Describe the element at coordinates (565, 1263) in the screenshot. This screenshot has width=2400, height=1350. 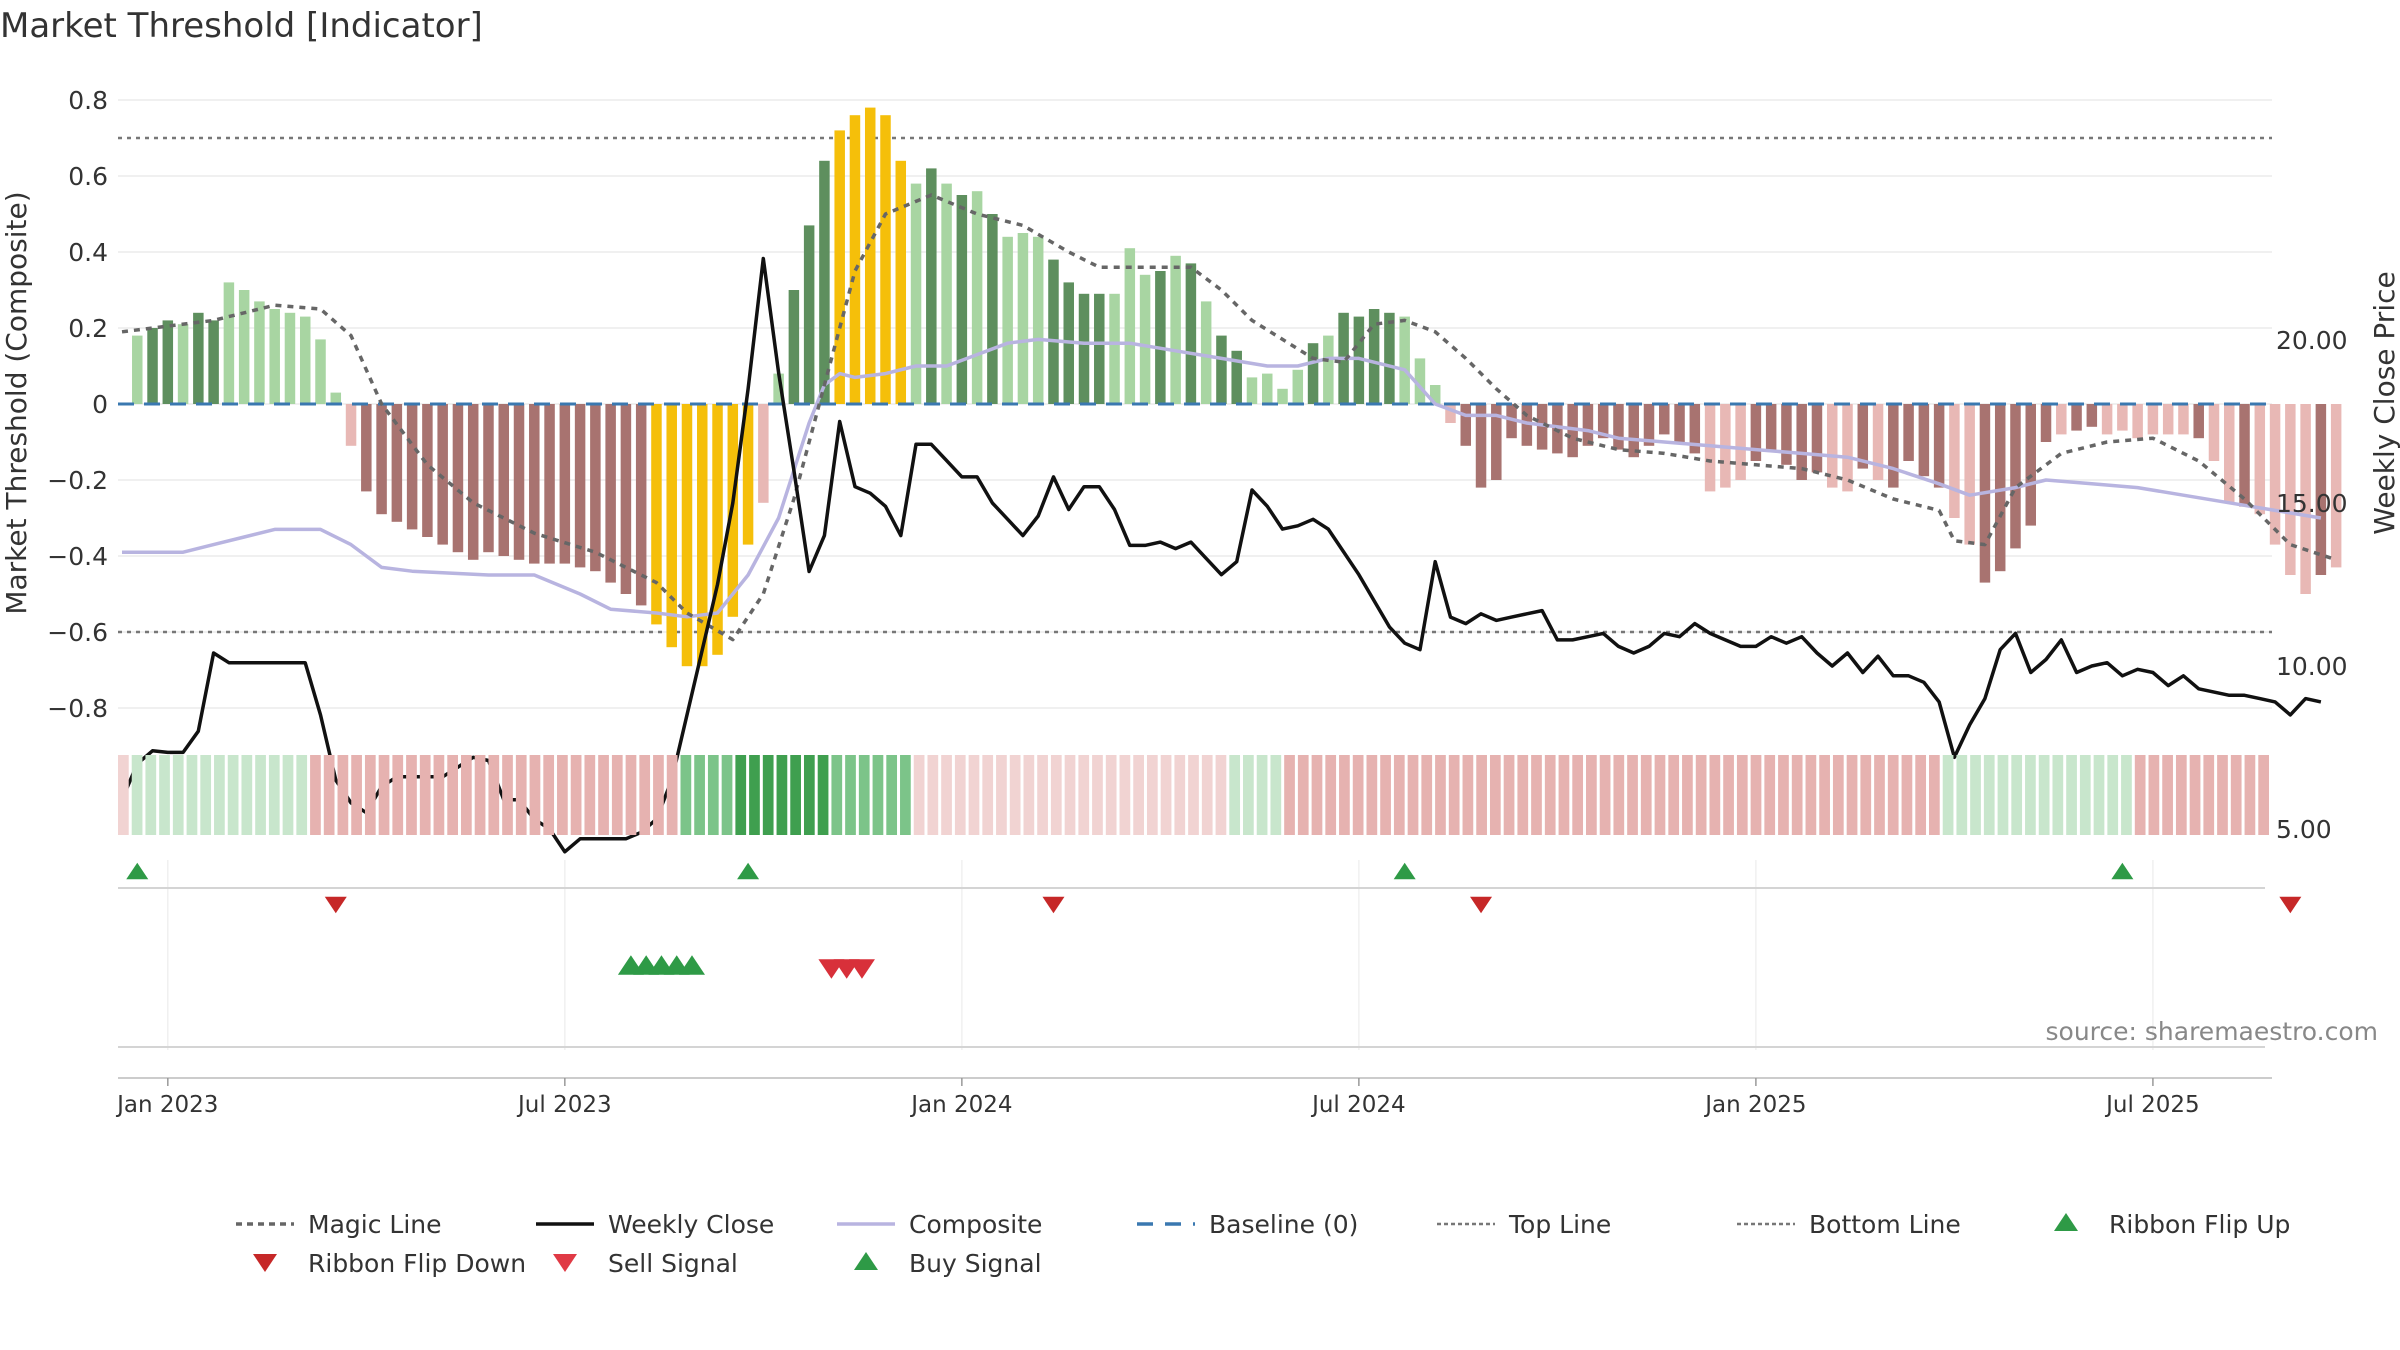
I see `legend-marker-down` at that location.